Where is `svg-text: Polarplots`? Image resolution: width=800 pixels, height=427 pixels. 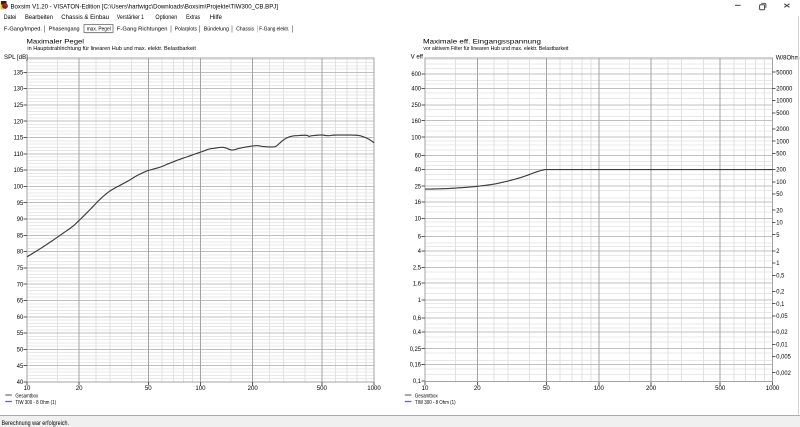 svg-text: Polarplots is located at coordinates (186, 29).